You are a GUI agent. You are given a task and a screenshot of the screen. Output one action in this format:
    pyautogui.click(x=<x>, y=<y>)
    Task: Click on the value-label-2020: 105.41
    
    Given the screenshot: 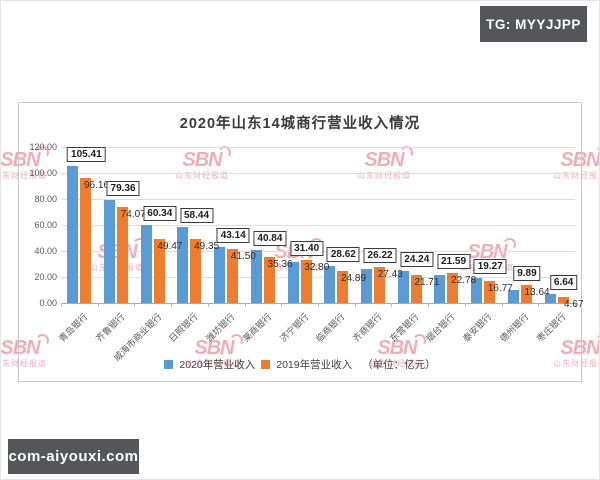 What is the action you would take?
    pyautogui.click(x=86, y=154)
    